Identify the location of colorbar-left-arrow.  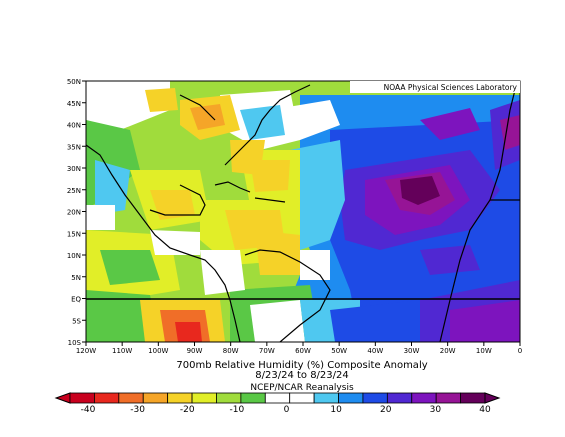
(62, 398).